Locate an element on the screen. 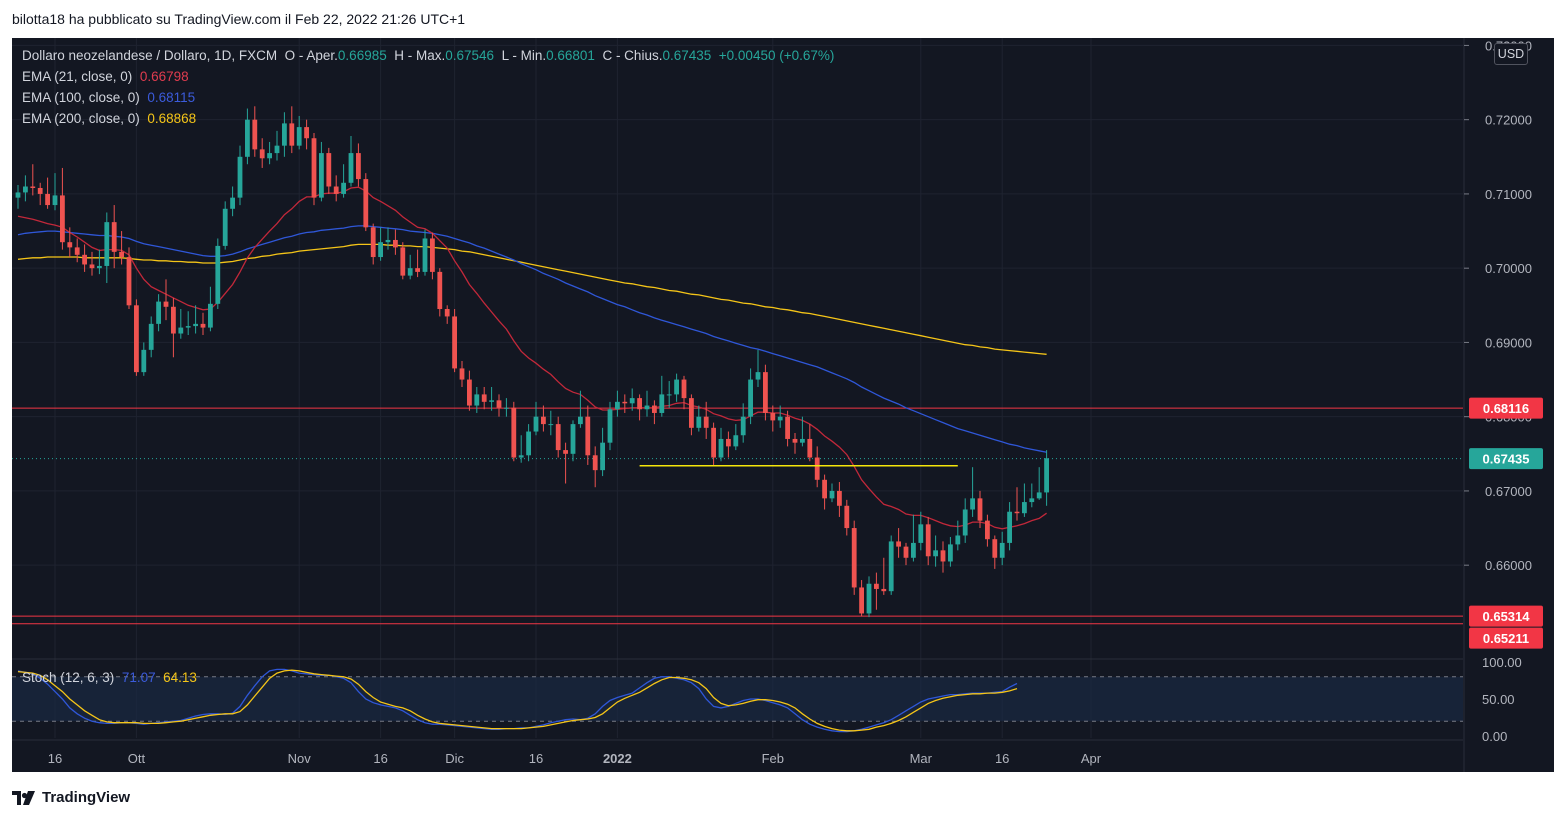 The height and width of the screenshot is (820, 1562). high-value: 0.67546 is located at coordinates (470, 55).